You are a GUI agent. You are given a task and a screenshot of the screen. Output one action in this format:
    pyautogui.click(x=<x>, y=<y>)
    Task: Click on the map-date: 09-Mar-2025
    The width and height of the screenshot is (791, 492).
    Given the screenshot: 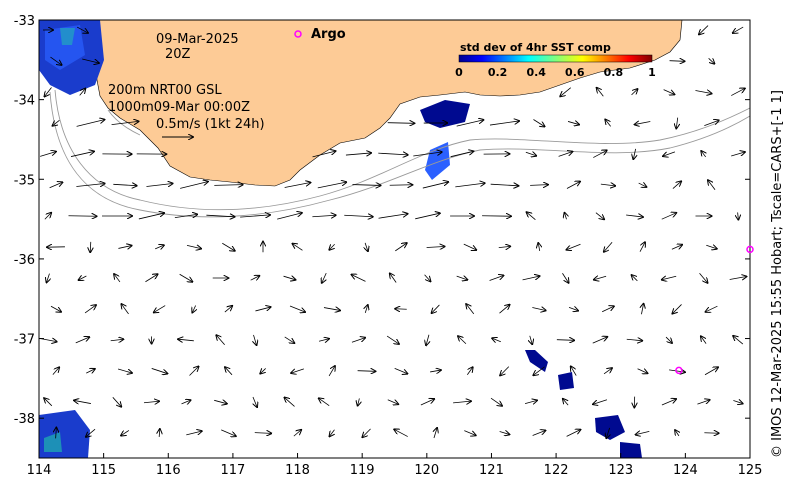 What is the action you would take?
    pyautogui.click(x=197, y=39)
    